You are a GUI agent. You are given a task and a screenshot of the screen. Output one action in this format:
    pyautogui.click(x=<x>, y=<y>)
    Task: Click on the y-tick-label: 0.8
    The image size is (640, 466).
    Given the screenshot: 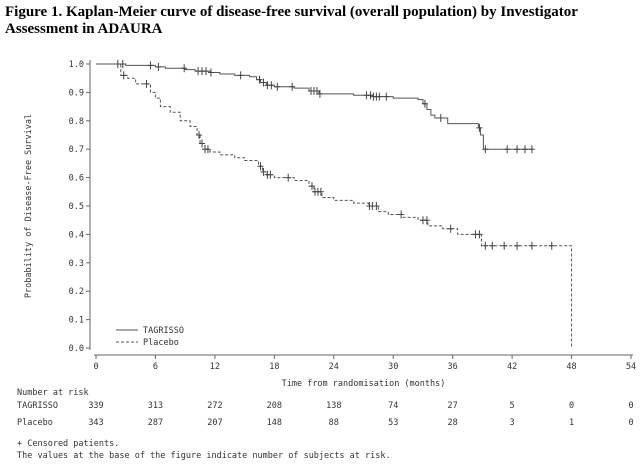 What is the action you would take?
    pyautogui.click(x=76, y=122)
    